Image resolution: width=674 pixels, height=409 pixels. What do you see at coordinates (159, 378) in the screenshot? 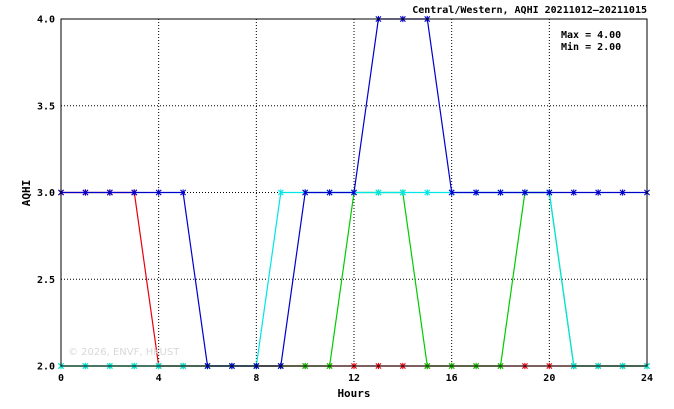
I see `x-tick-label: 4` at bounding box center [159, 378].